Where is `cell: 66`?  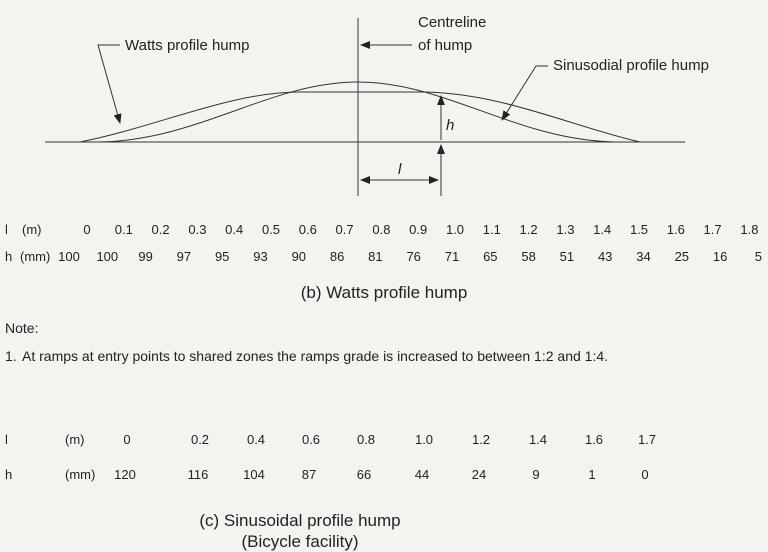 cell: 66 is located at coordinates (364, 474).